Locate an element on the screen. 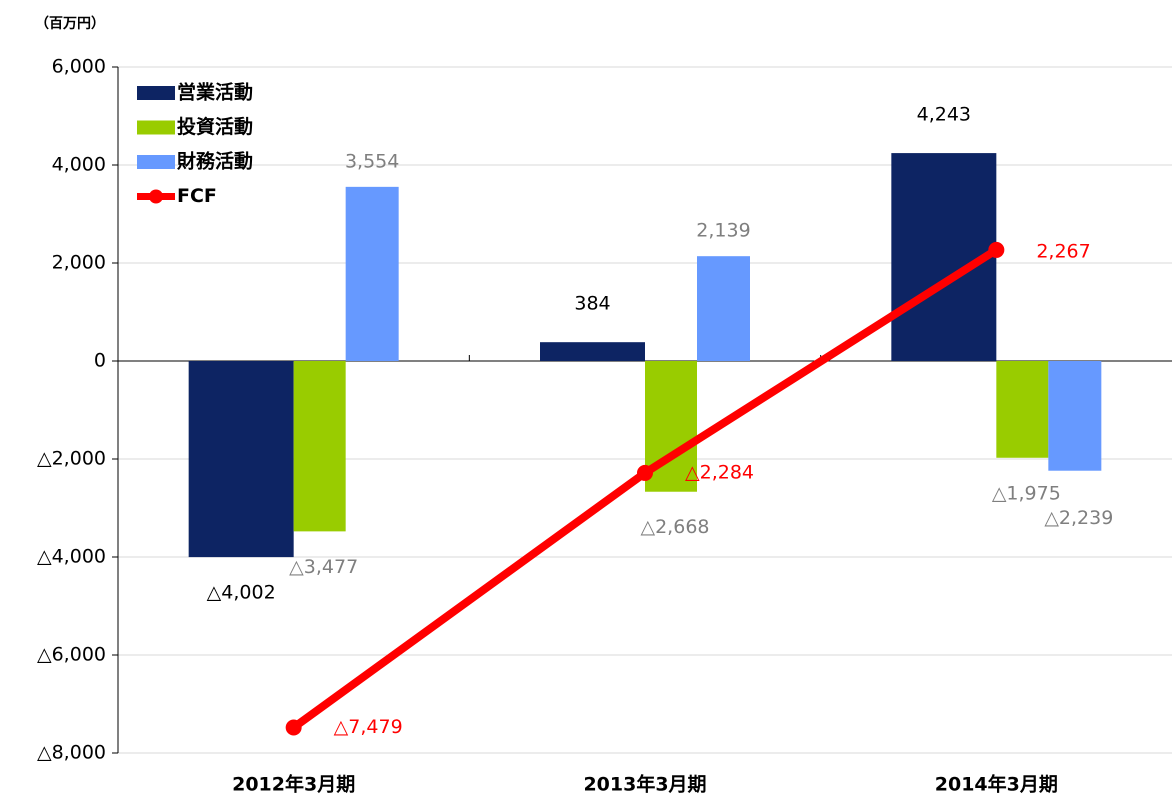 Image resolution: width=1172 pixels, height=799 pixels. legend-label: 営業活動 is located at coordinates (215, 92).